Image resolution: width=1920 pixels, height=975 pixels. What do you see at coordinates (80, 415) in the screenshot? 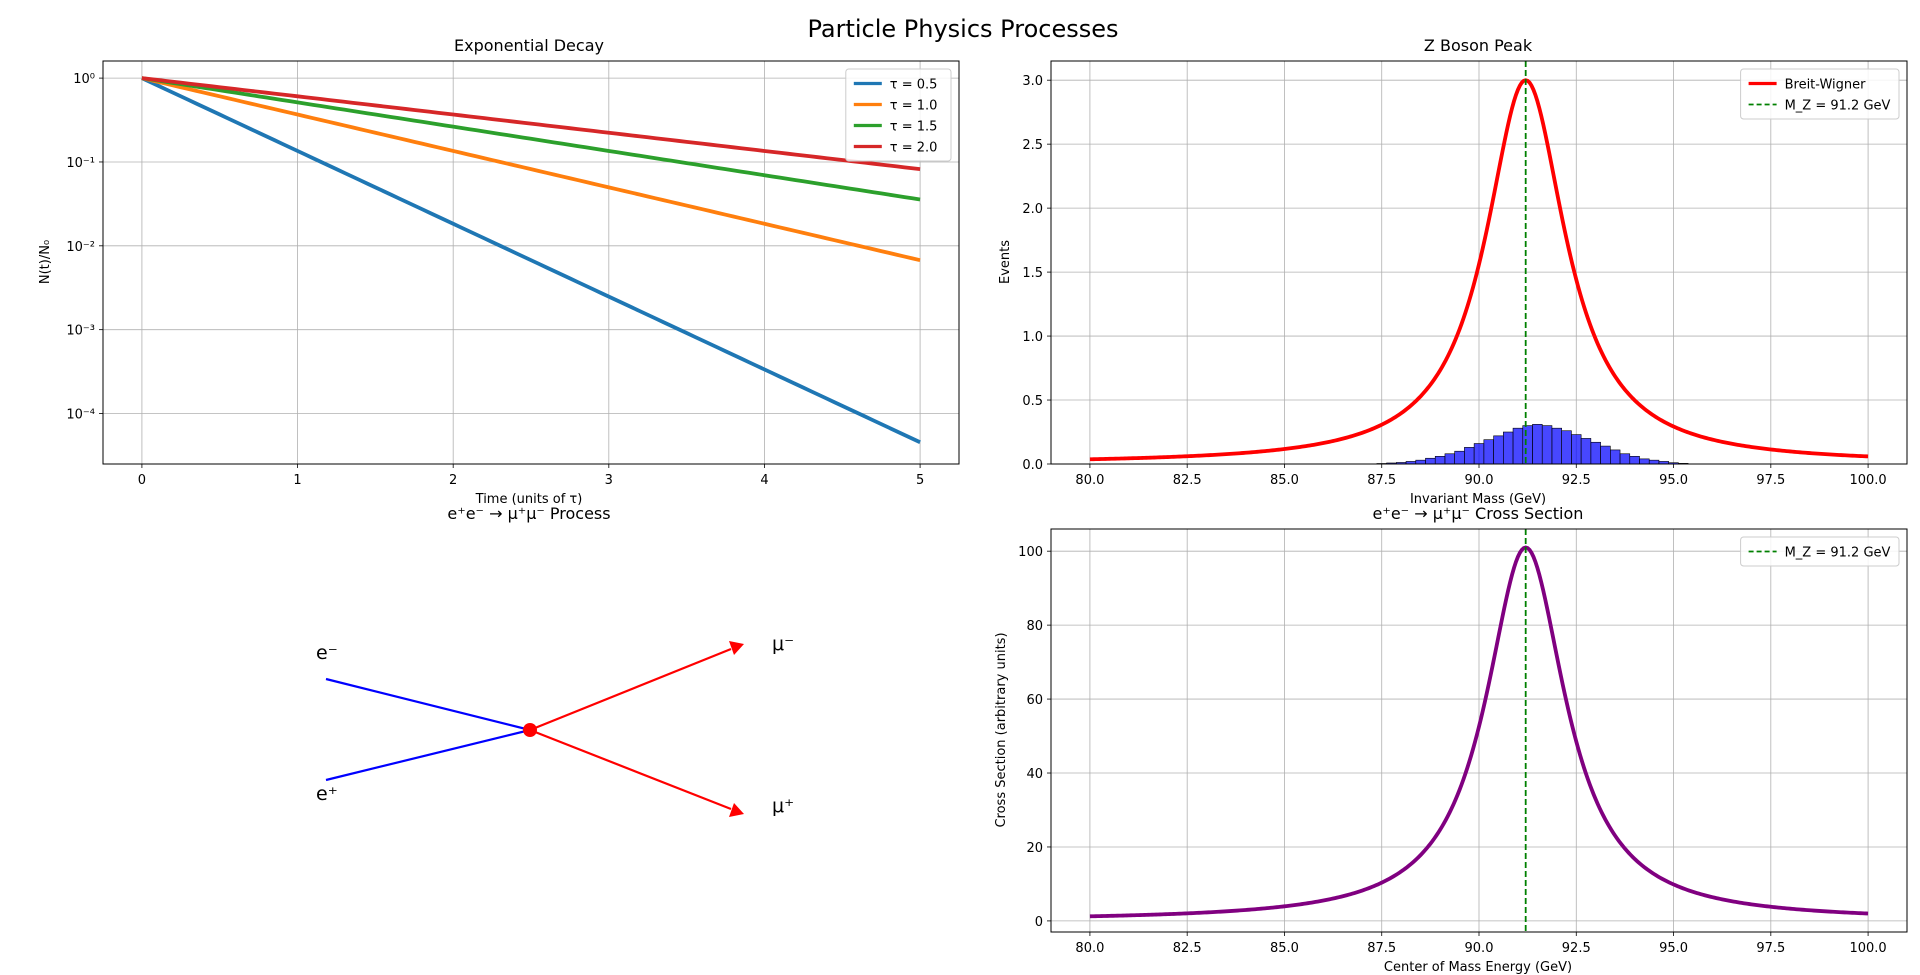
I see `decay-ytick-label: 10⁻⁴` at bounding box center [80, 415].